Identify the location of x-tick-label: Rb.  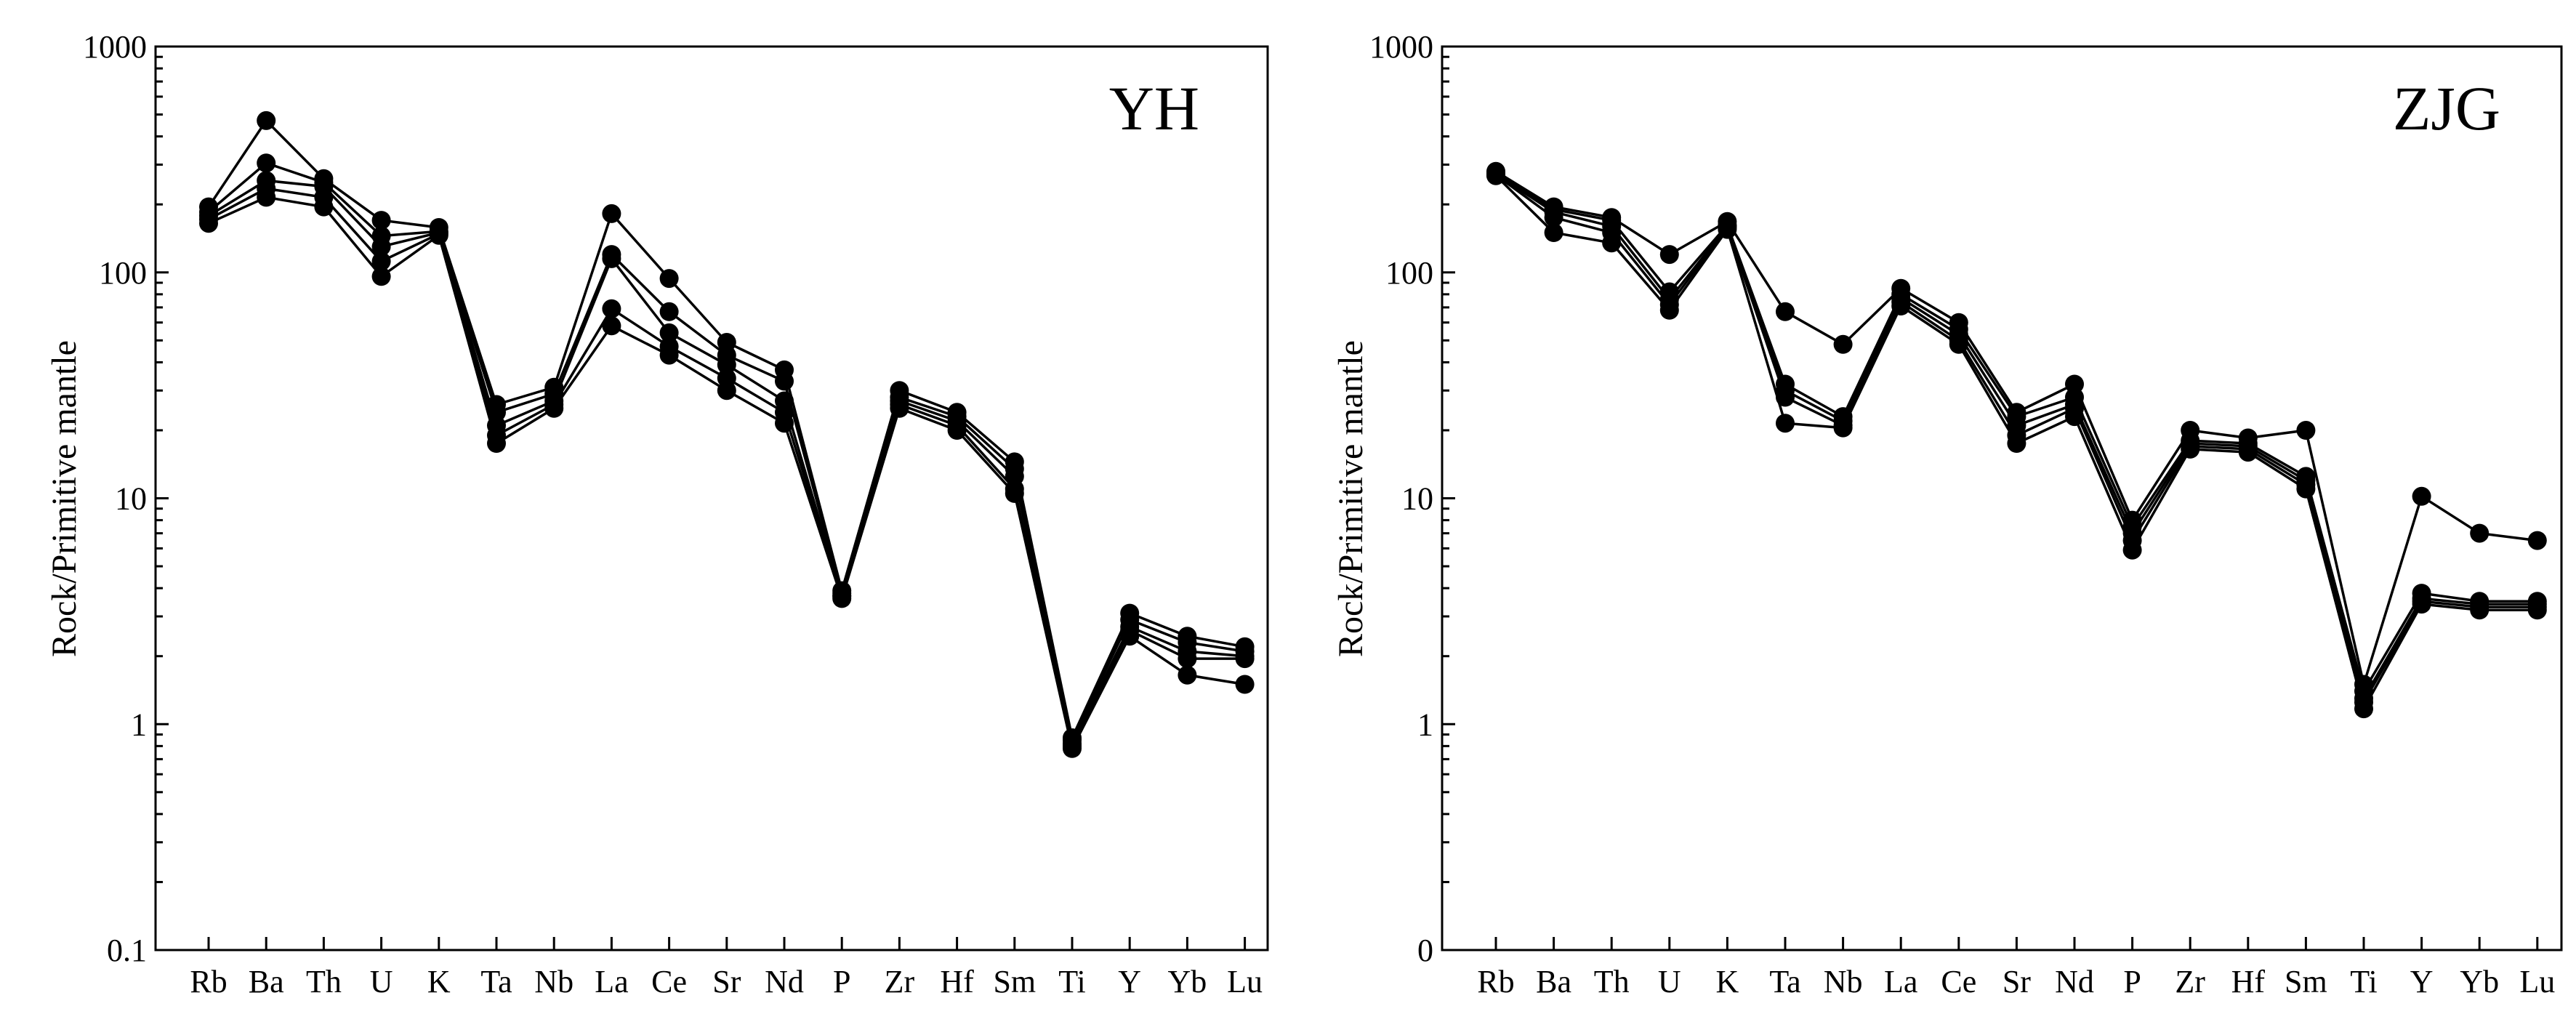
(1495, 981).